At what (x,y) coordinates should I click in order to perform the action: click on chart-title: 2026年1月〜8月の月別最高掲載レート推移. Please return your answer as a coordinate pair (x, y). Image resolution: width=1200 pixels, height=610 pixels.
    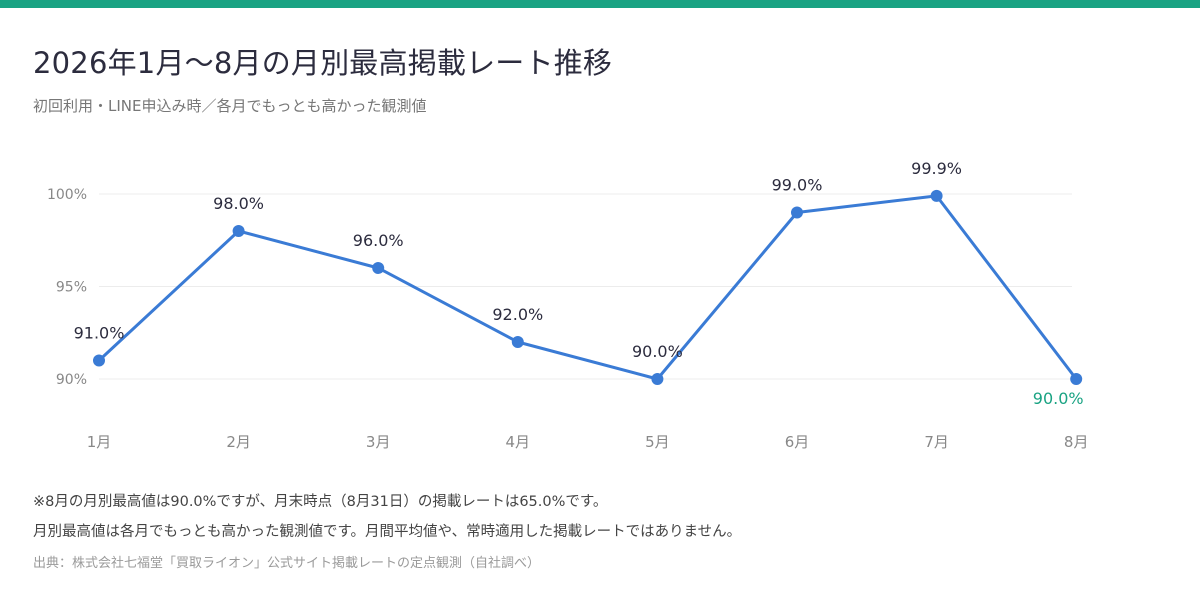
    Looking at the image, I should click on (323, 63).